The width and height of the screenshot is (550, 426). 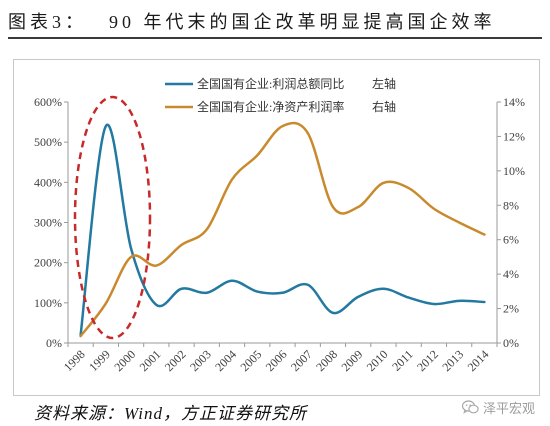 What do you see at coordinates (283, 126) in the screenshot?
I see `data-point-net-asset-return-2006` at bounding box center [283, 126].